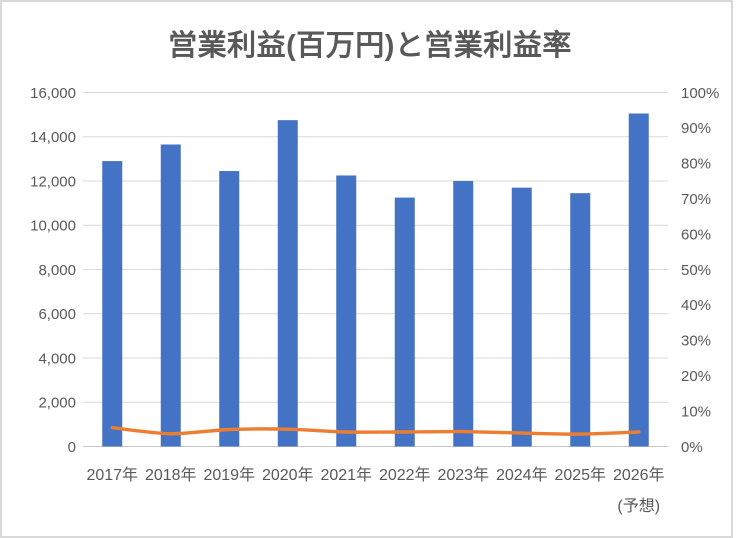 This screenshot has height=538, width=740. What do you see at coordinates (404, 322) in the screenshot?
I see `bar-2022年` at bounding box center [404, 322].